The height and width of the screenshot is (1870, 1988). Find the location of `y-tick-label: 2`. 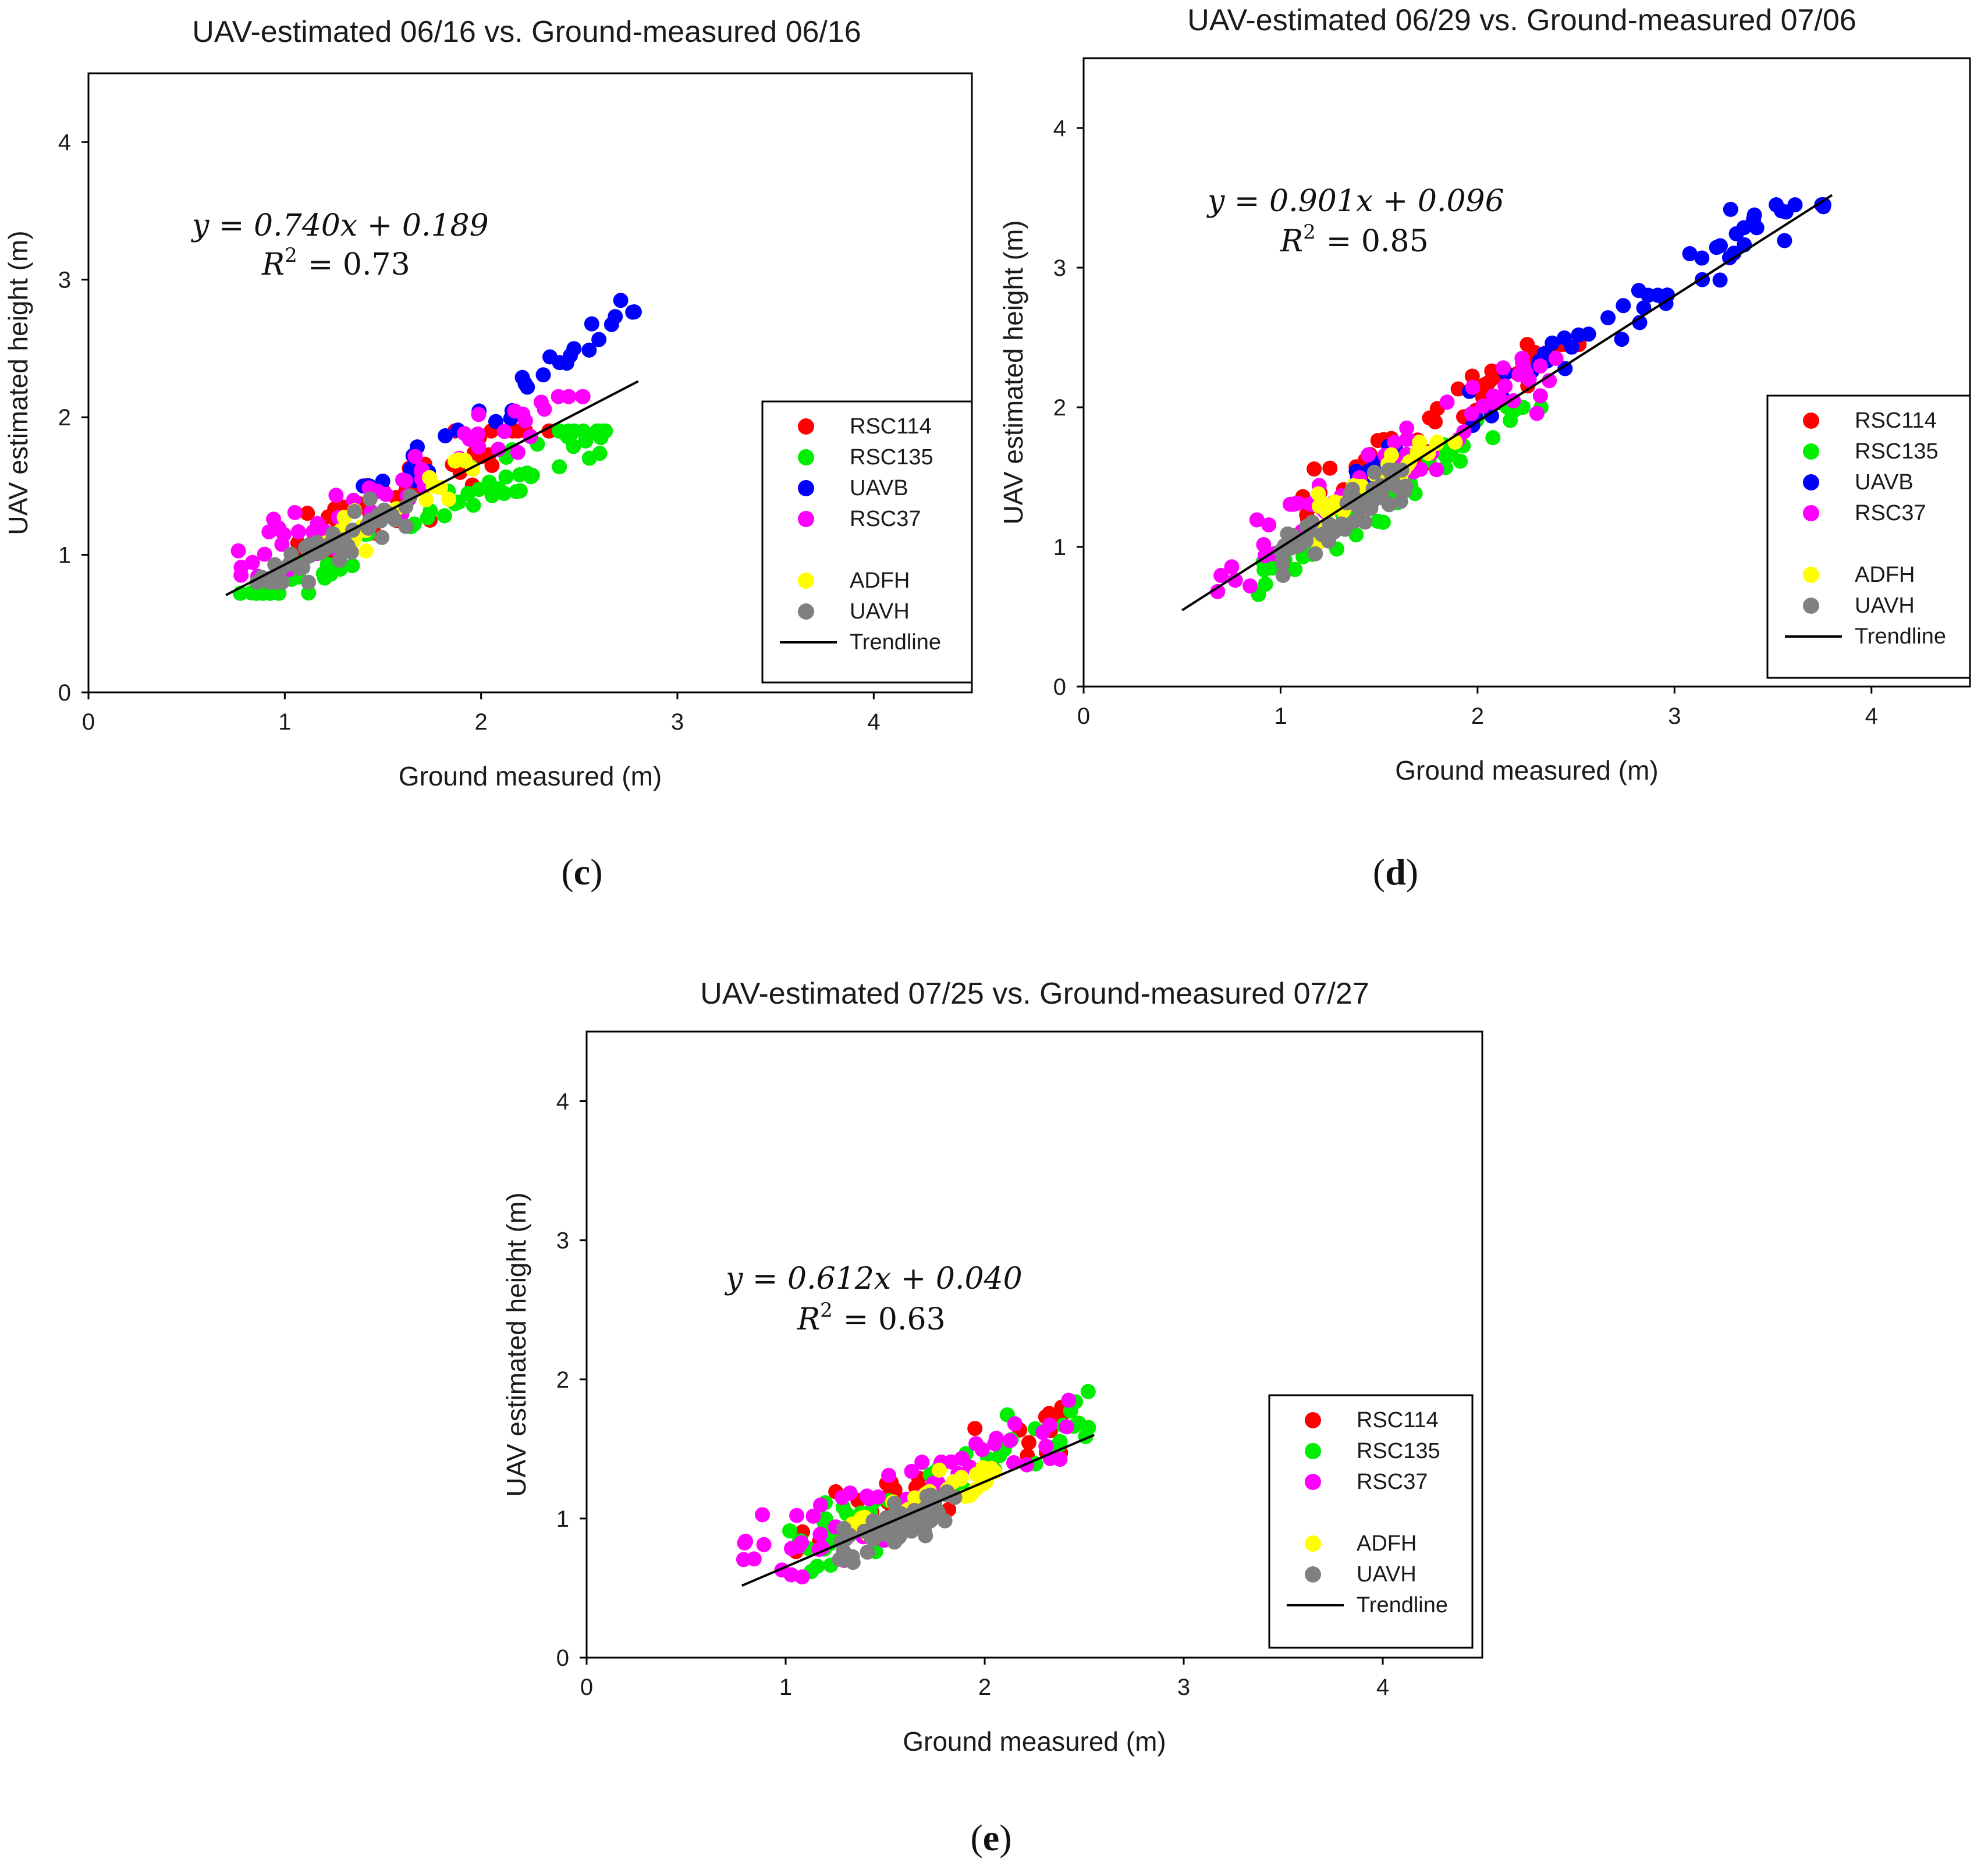

y-tick-label: 2 is located at coordinates (64, 418).